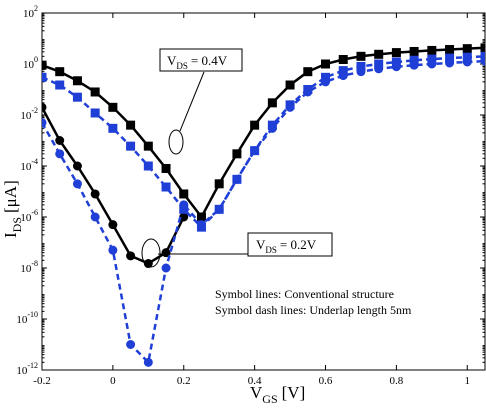 The width and height of the screenshot is (486, 412). I want to click on y-tick-label: 10², so click(30, 12).